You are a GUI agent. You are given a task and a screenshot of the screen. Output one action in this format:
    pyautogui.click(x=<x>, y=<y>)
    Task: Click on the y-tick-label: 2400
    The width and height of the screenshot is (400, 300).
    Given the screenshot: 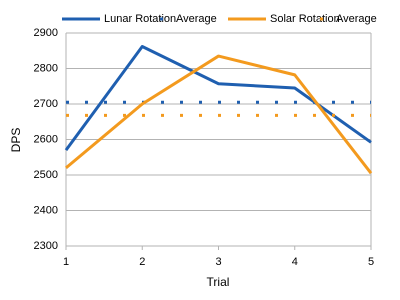 What is the action you would take?
    pyautogui.click(x=46, y=210)
    